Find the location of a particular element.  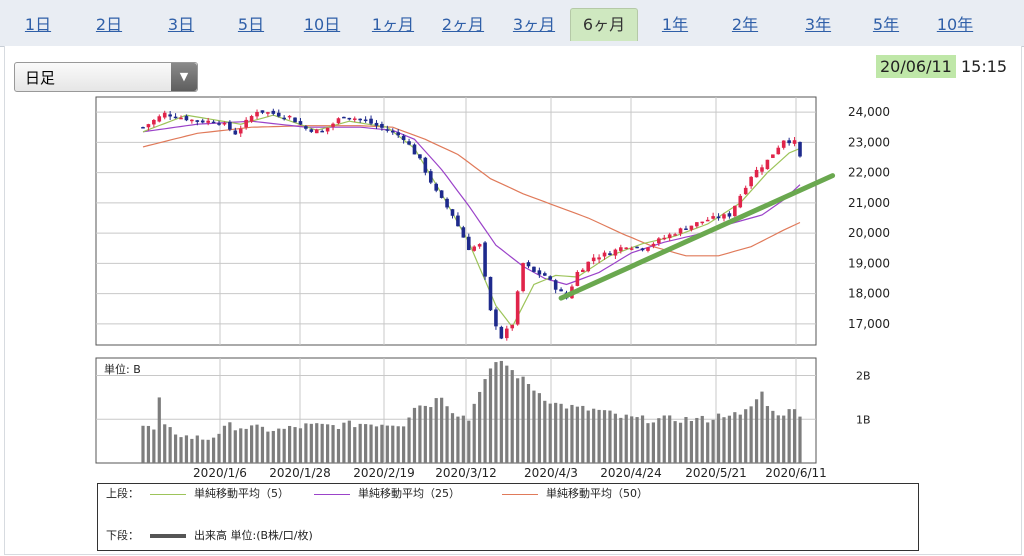

tab-10: 1年 is located at coordinates (675, 24).